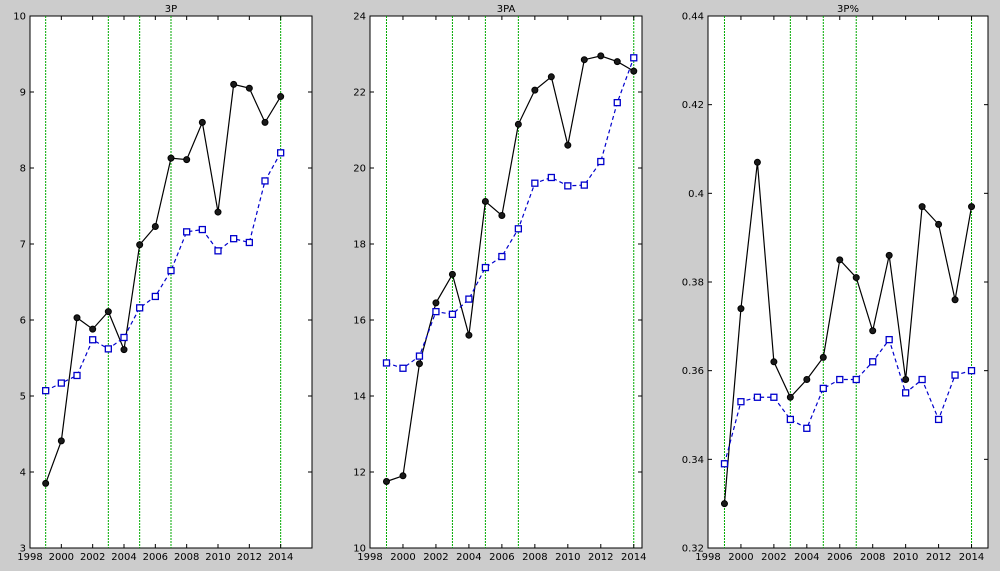  What do you see at coordinates (693, 283) in the screenshot?
I see `y-tick-label: 0.38` at bounding box center [693, 283].